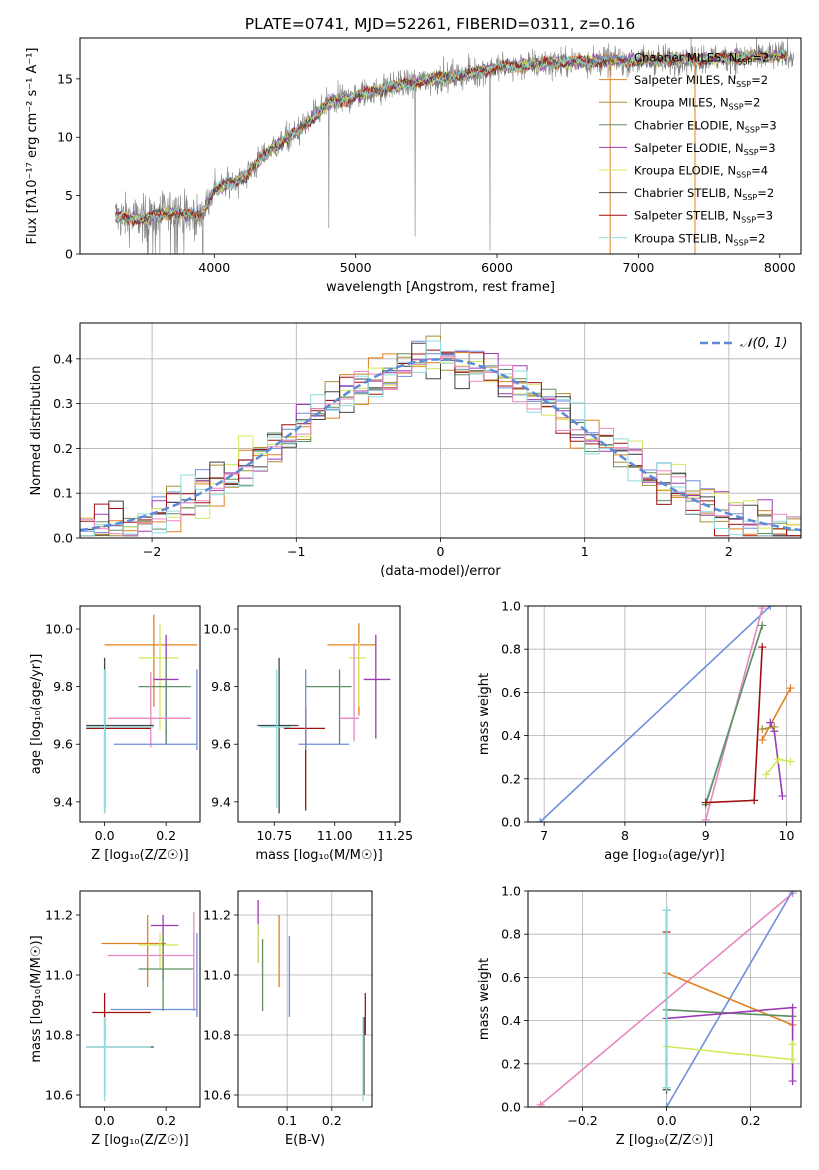 This screenshot has height=1170, width=819. I want to click on x-tick-label: 2, so click(729, 551).